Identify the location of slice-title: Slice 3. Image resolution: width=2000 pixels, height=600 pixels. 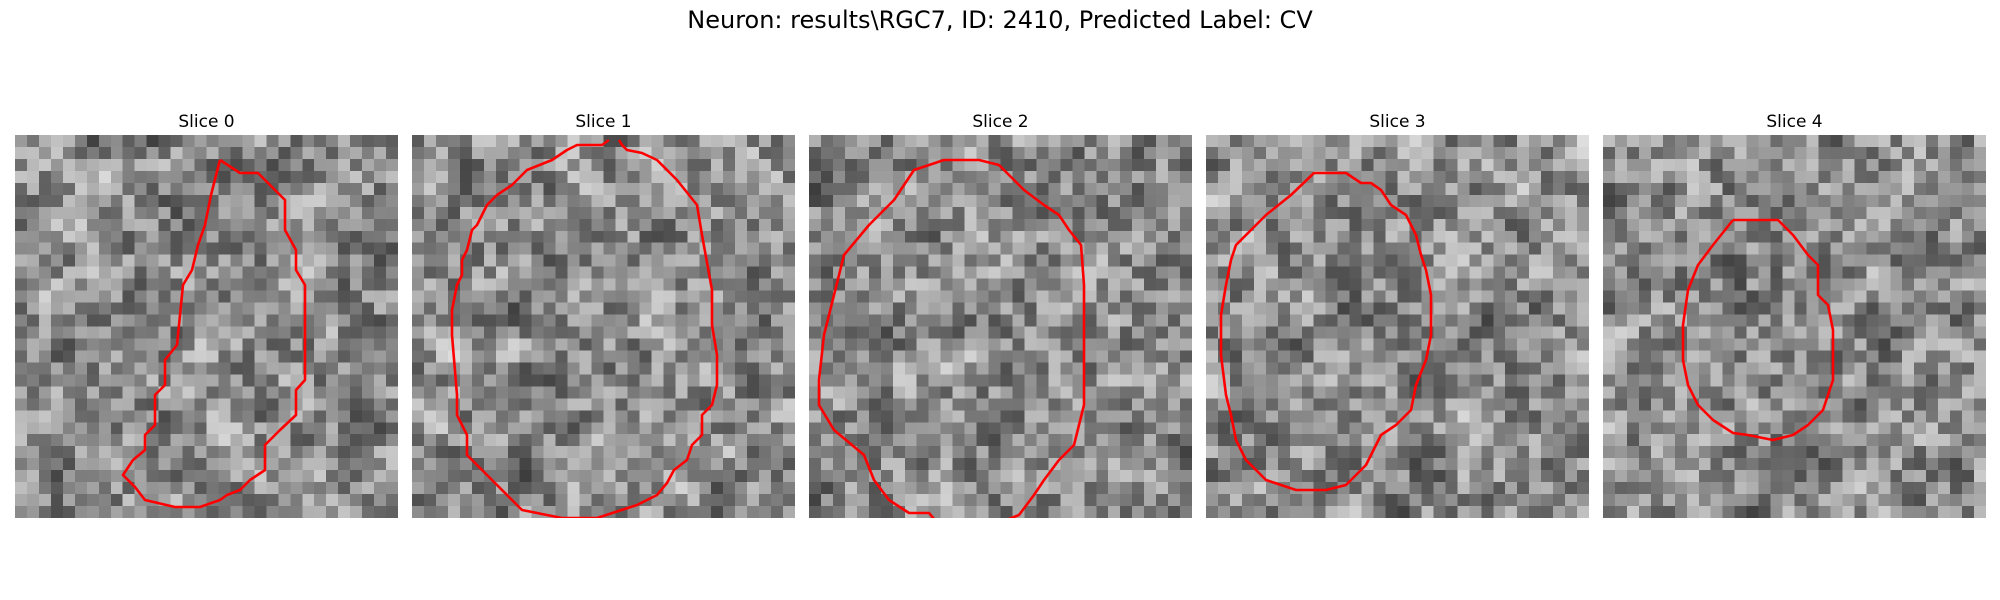
(1397, 122).